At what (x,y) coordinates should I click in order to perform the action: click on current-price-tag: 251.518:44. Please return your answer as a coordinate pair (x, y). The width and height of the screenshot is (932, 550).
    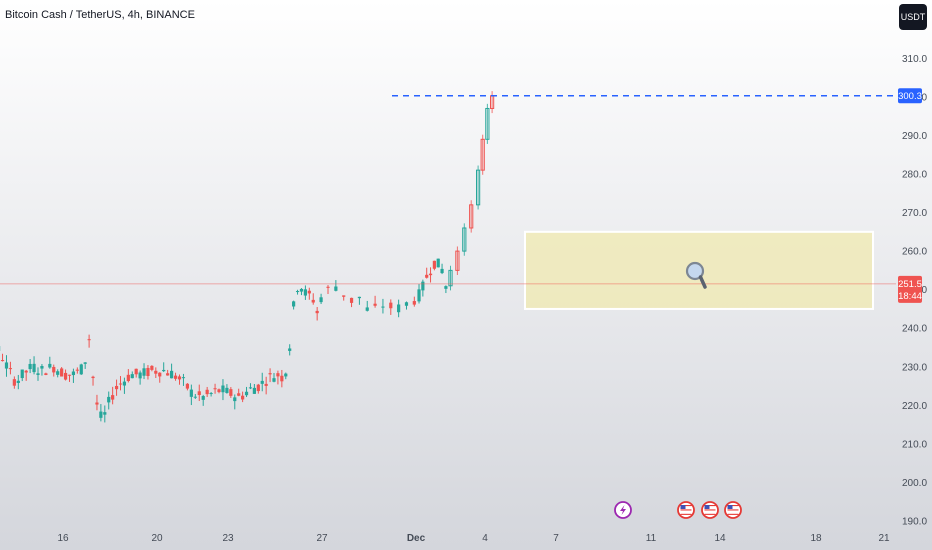
    Looking at the image, I should click on (910, 289).